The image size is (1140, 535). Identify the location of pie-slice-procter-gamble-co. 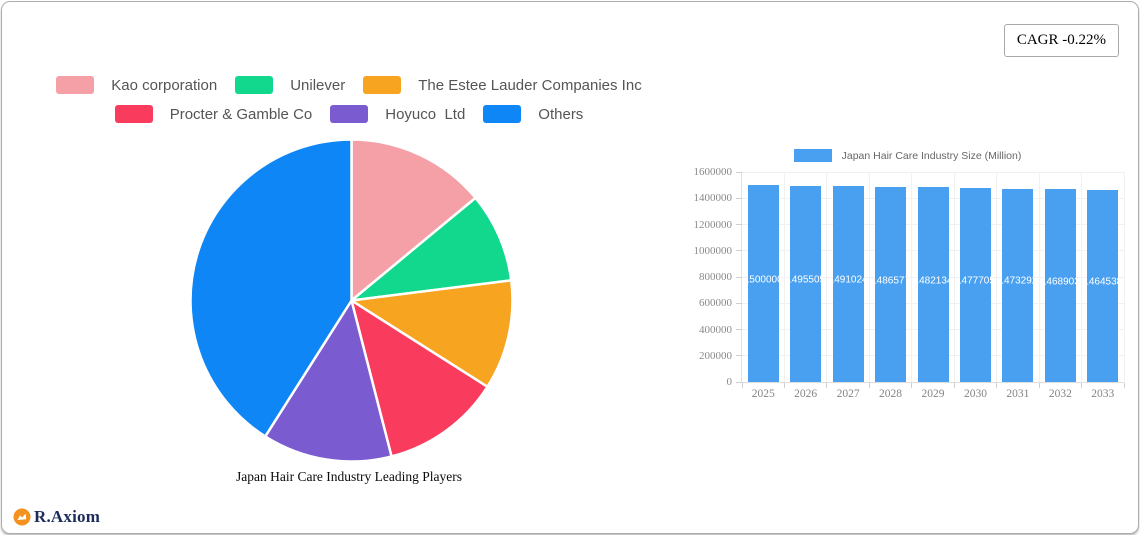
(419, 378).